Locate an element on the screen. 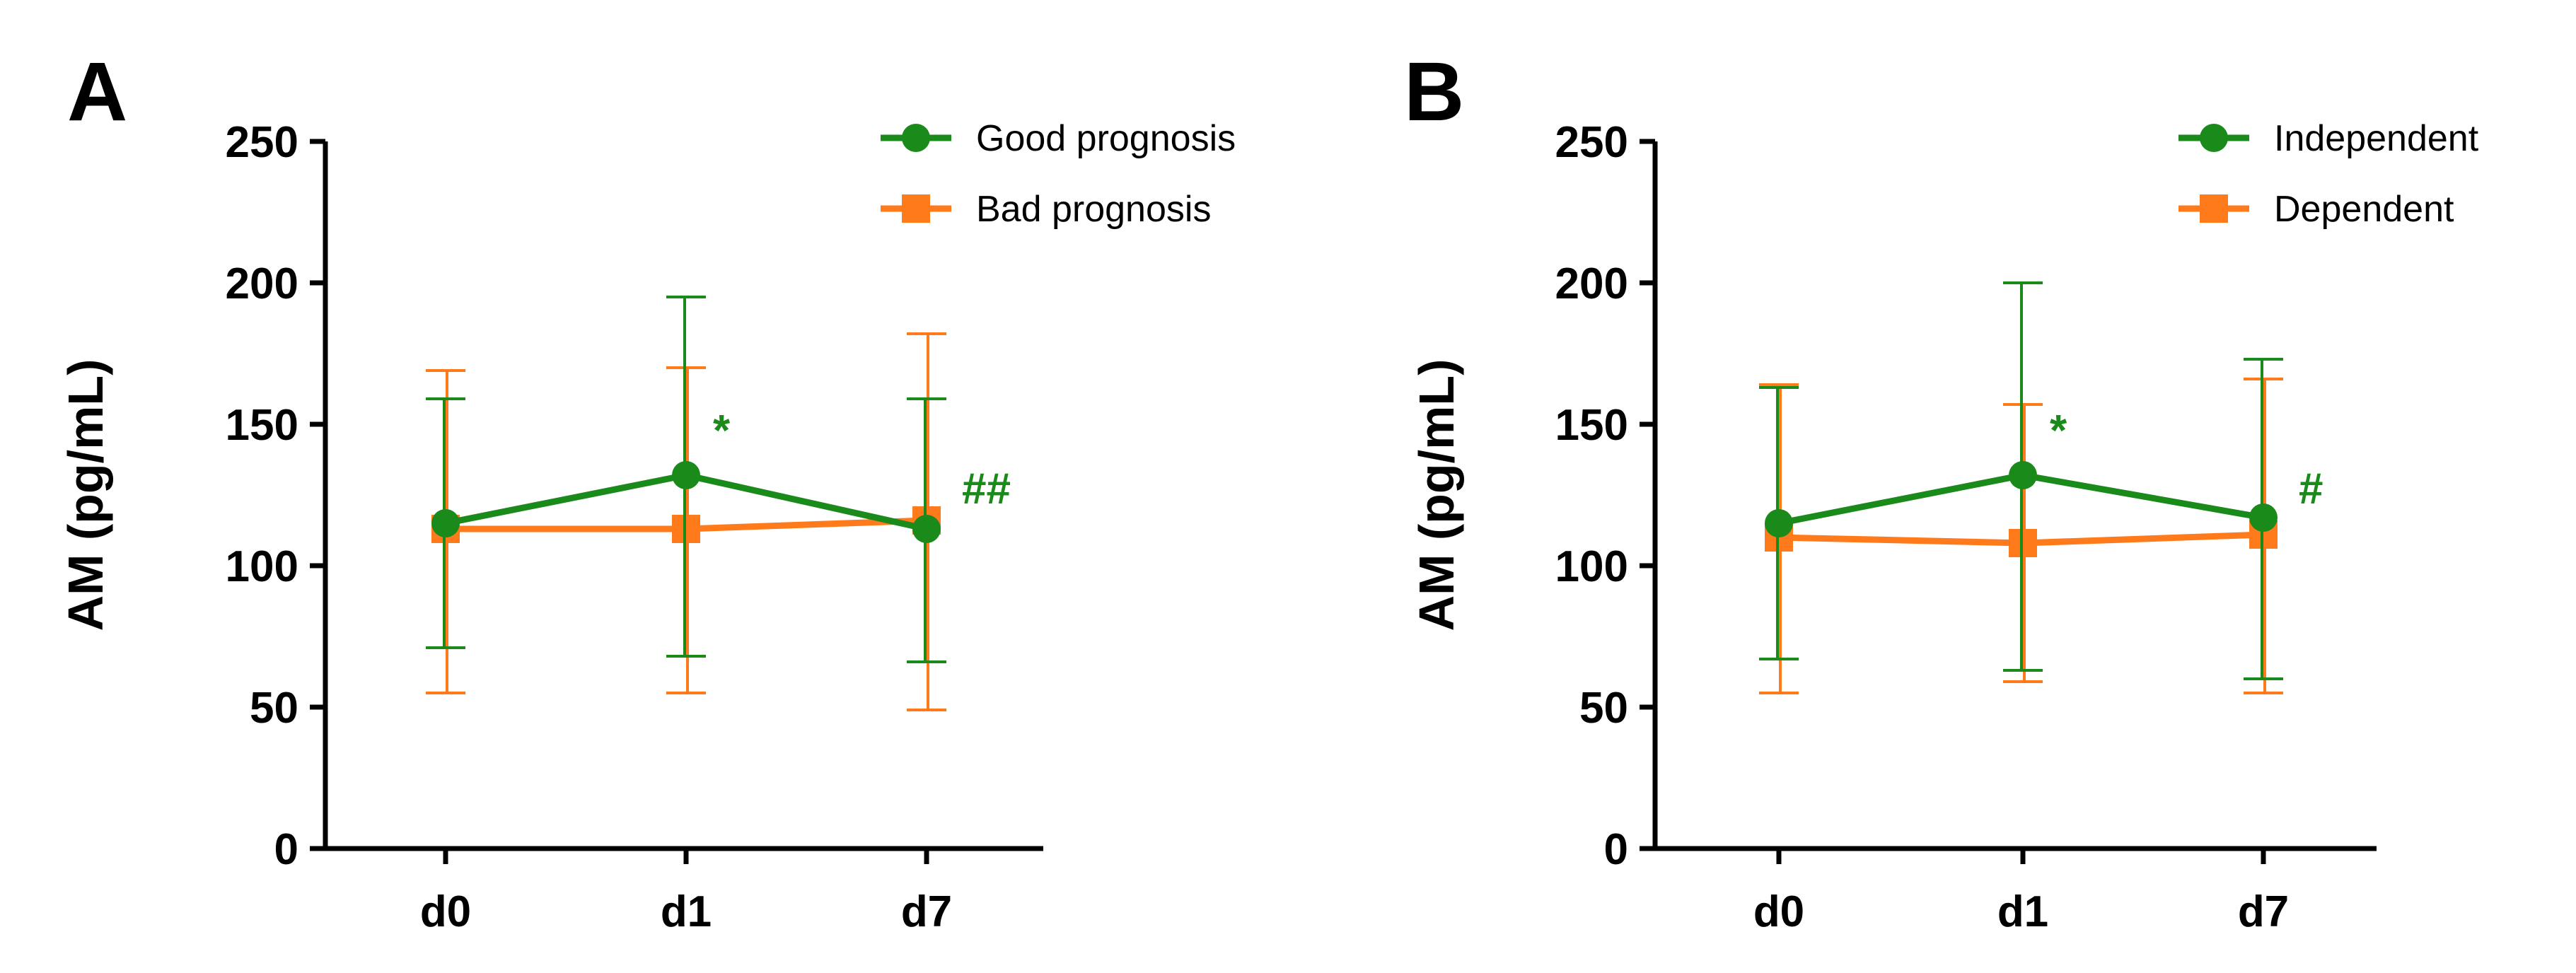  p0-x-tick-label-0: d0 is located at coordinates (445, 911).